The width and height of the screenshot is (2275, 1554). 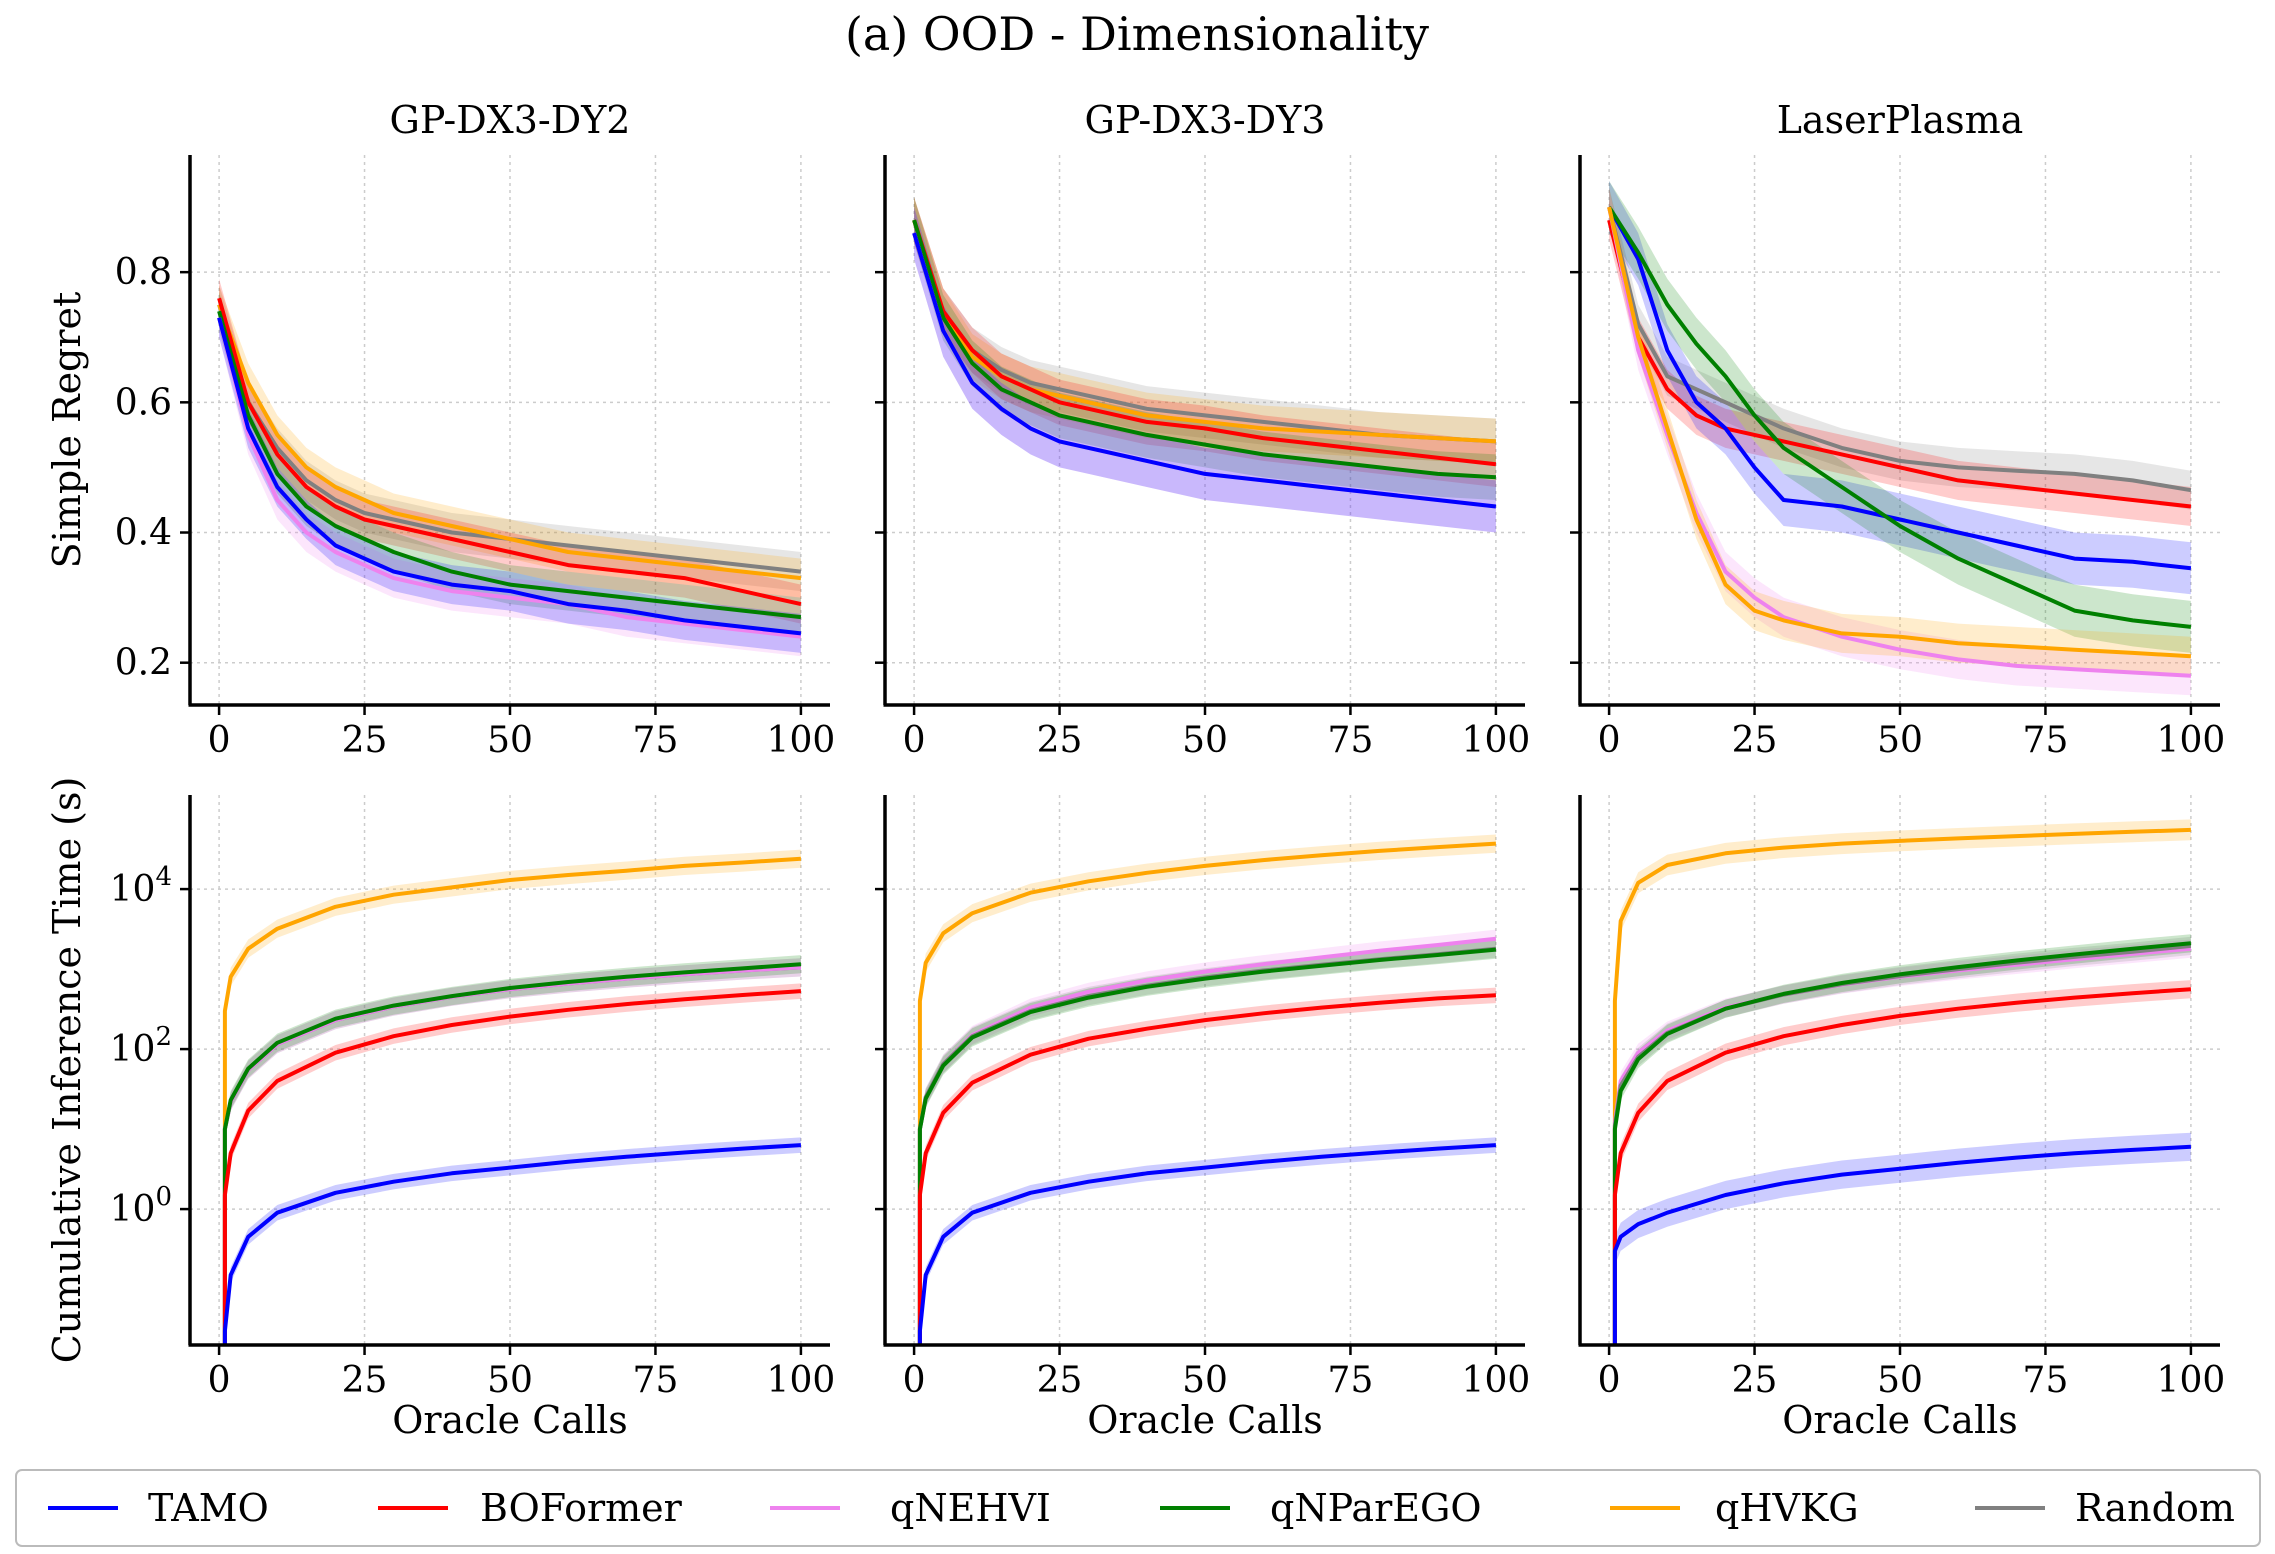 What do you see at coordinates (1787, 1508) in the screenshot?
I see `legend-label-qhvkg: qHVKG` at bounding box center [1787, 1508].